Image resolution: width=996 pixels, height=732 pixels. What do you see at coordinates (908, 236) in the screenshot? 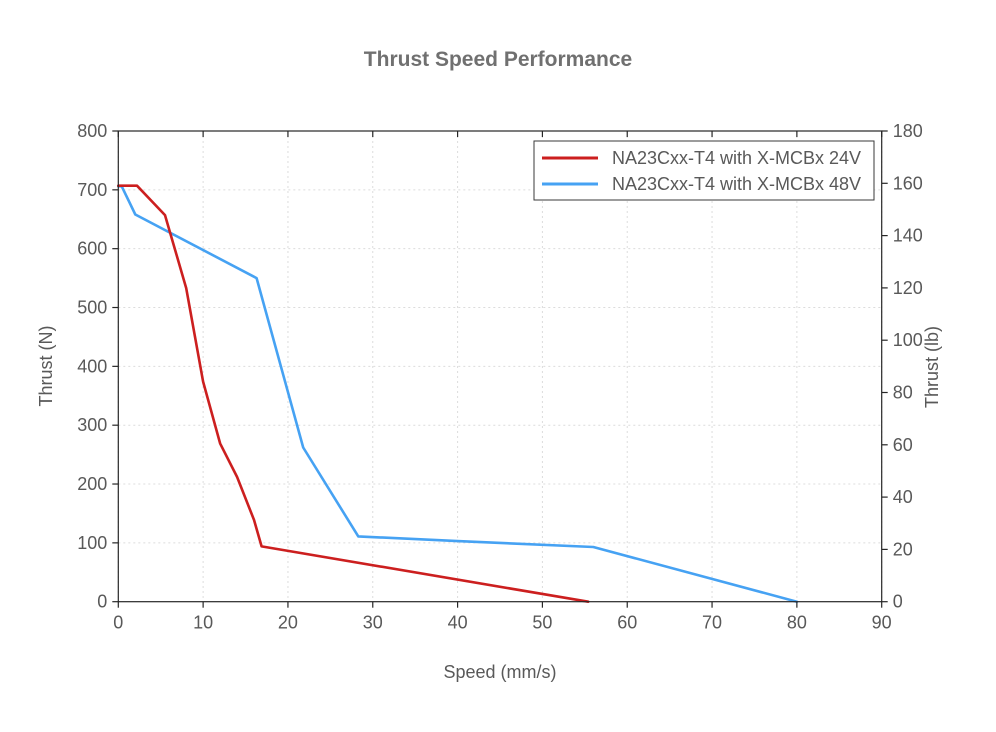
I see `y-right-tick-label: 140` at bounding box center [908, 236].